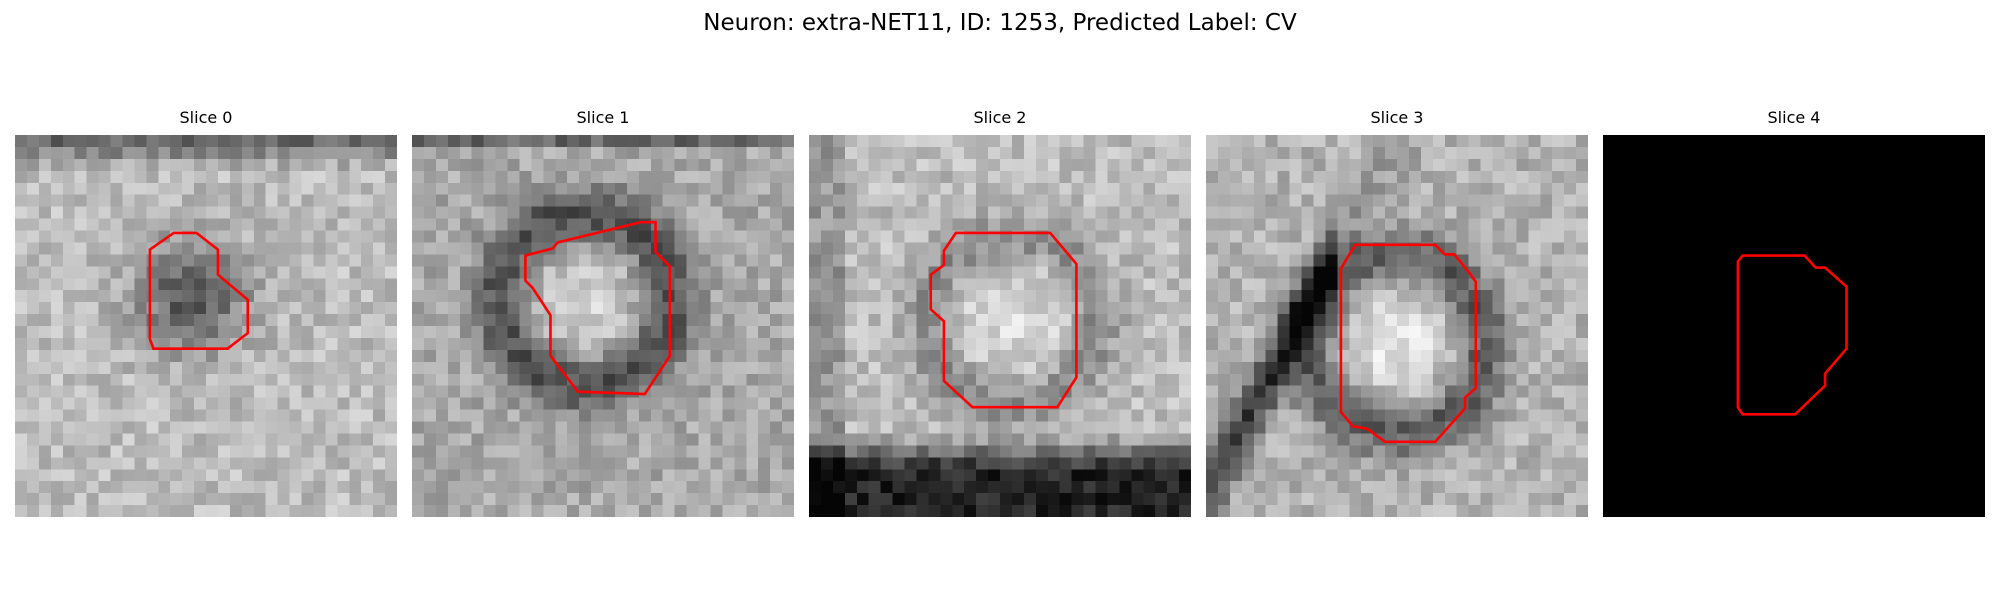 The image size is (2000, 600). I want to click on slice-title: Slice 3, so click(1397, 117).